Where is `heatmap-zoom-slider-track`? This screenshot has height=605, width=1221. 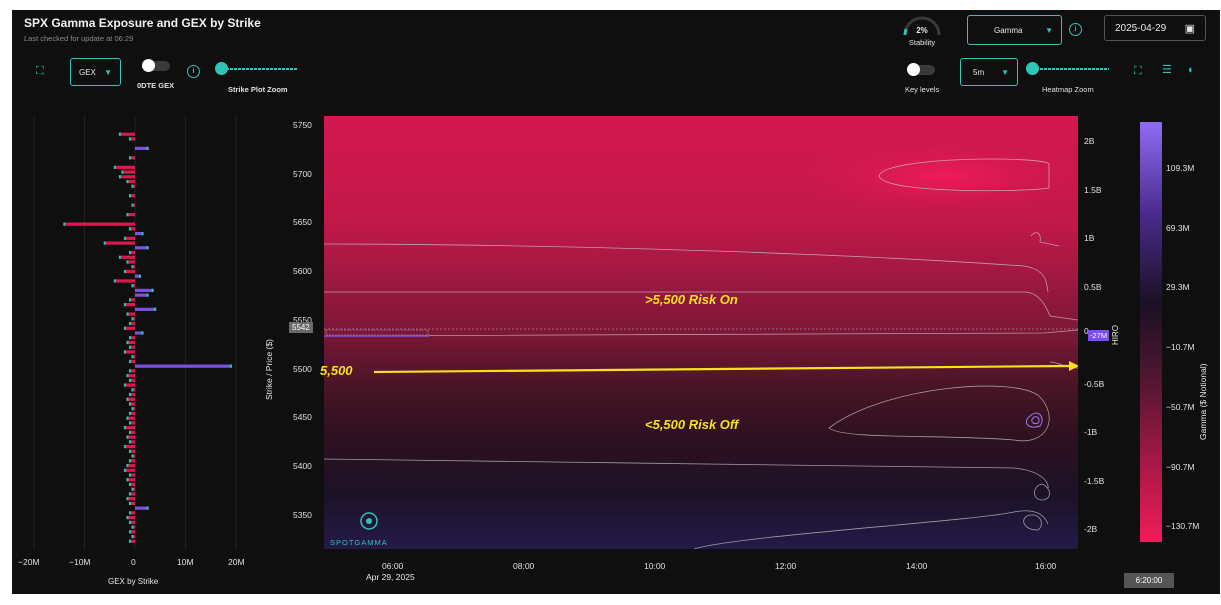 heatmap-zoom-slider-track is located at coordinates (1070, 69).